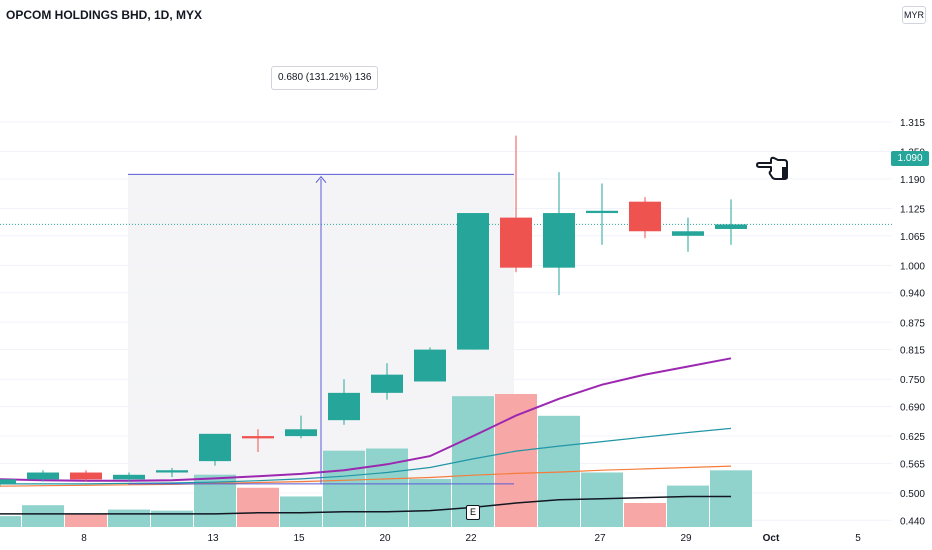 This screenshot has width=932, height=550. Describe the element at coordinates (912, 323) in the screenshot. I see `y-tick-label: 0.875` at that location.